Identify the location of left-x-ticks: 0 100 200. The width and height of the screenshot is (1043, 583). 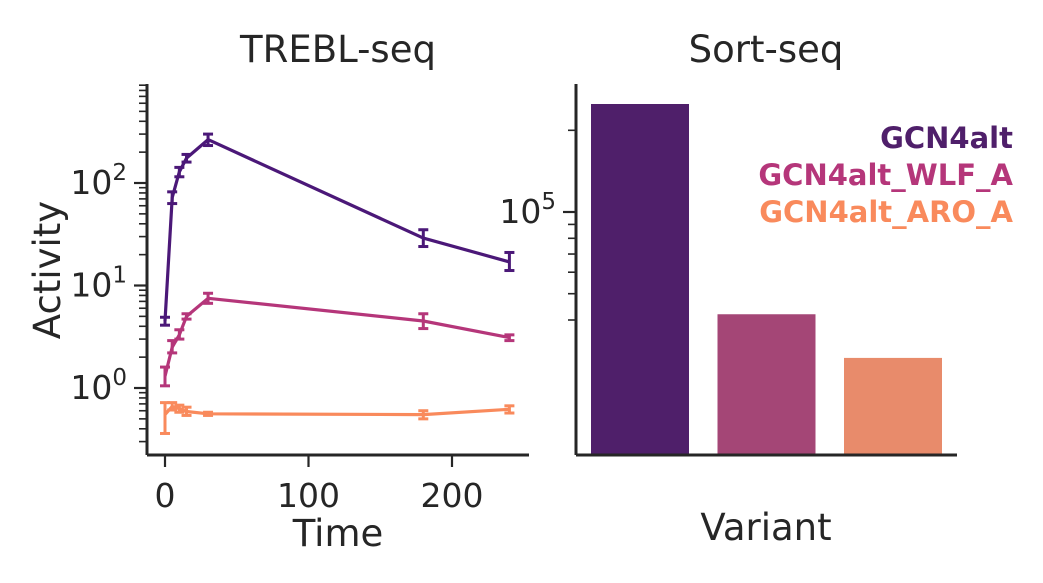
(319, 485).